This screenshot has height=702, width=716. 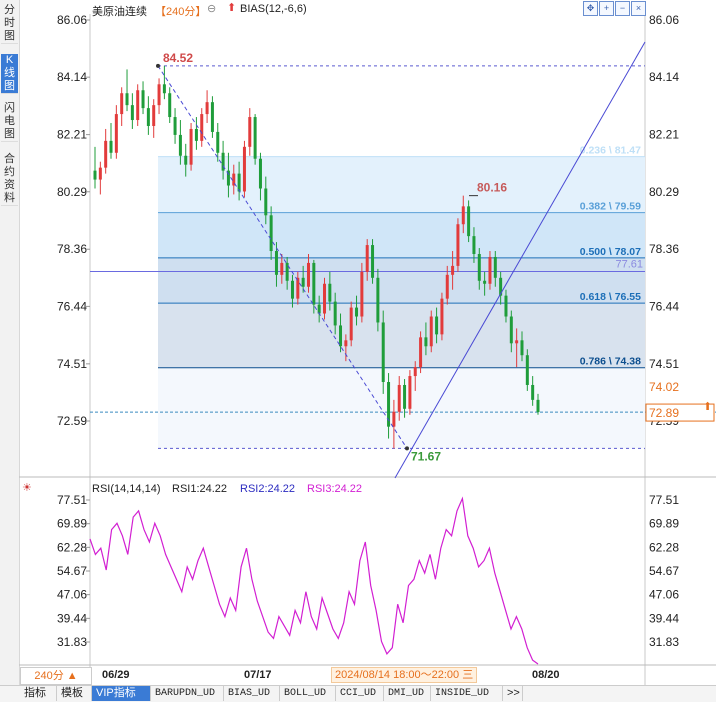 What do you see at coordinates (707, 407) in the screenshot?
I see `scroll-up-icon: ⬆` at bounding box center [707, 407].